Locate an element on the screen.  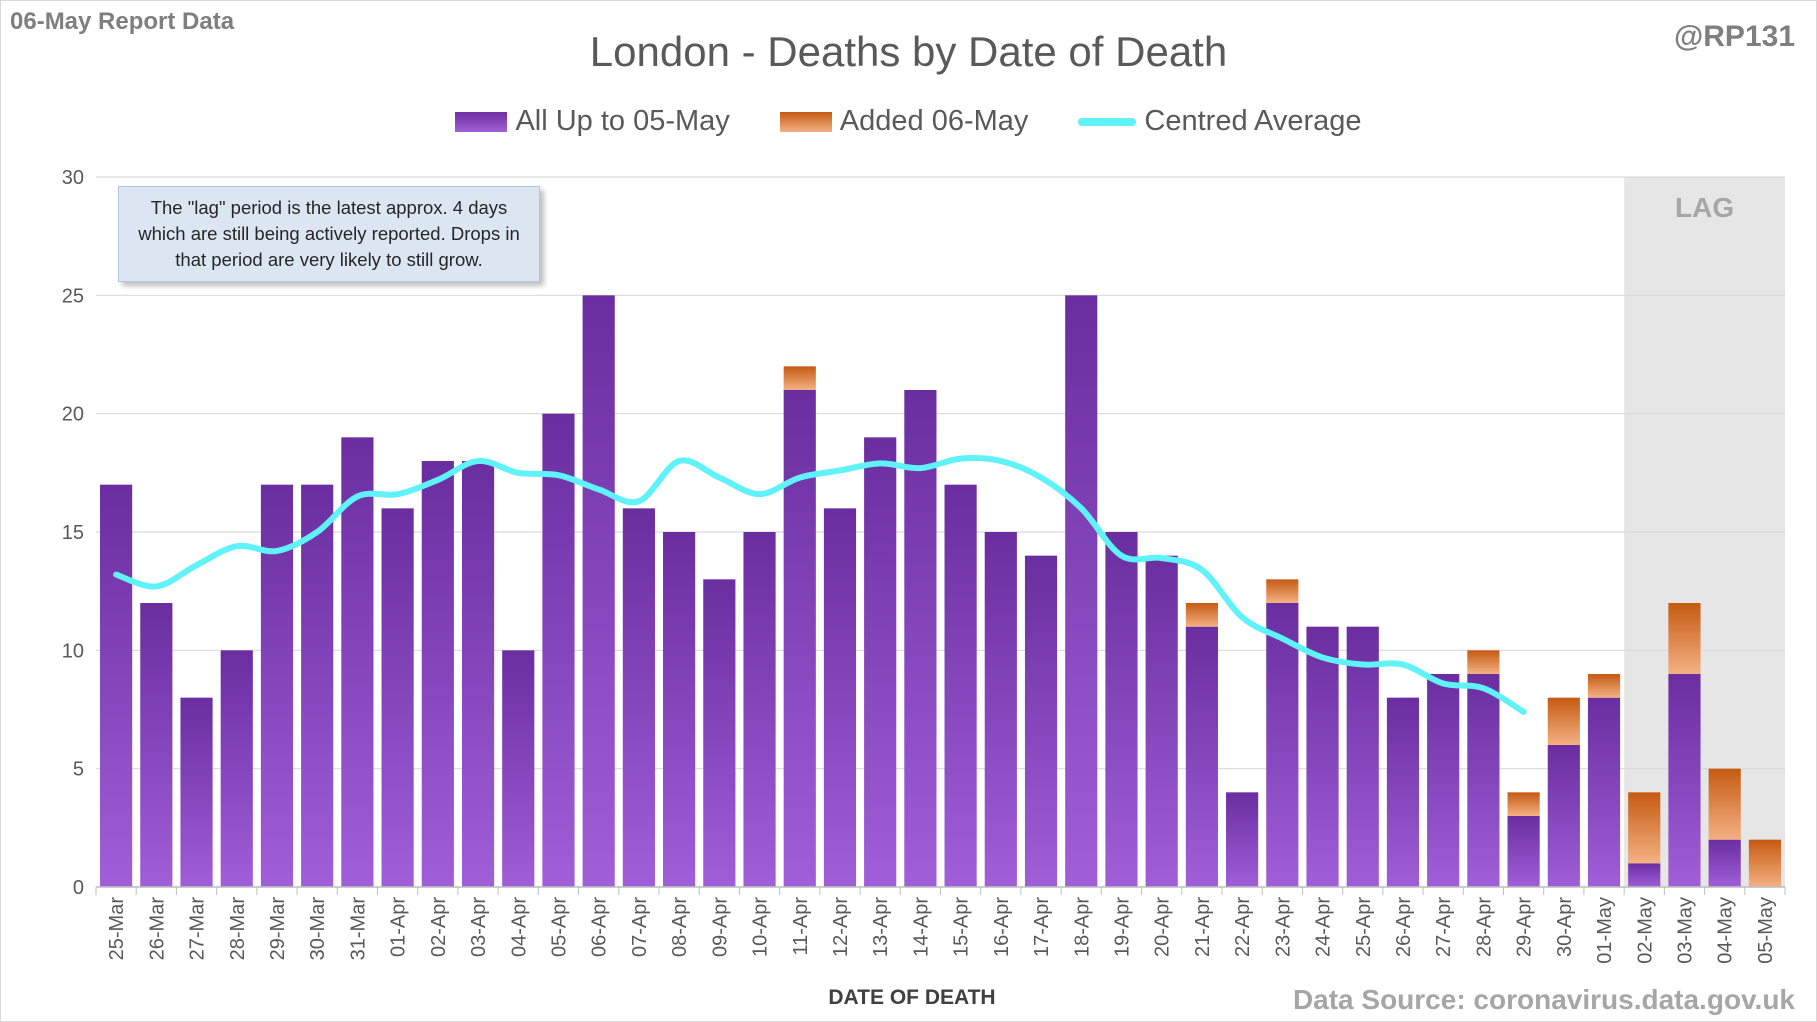
x-tick-label: 01-May is located at coordinates (1605, 930).